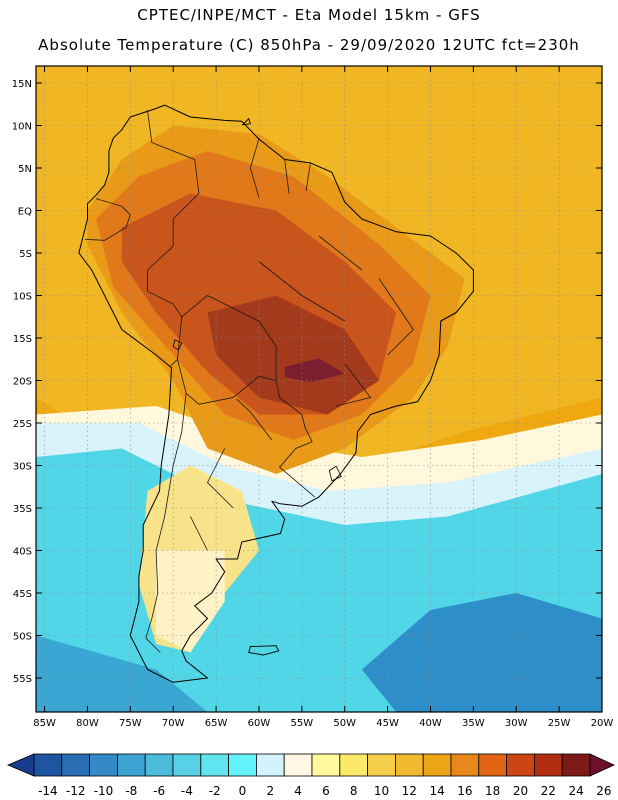 The height and width of the screenshot is (800, 618). Describe the element at coordinates (22, 509) in the screenshot. I see `lat-tick-label: 35S` at that location.